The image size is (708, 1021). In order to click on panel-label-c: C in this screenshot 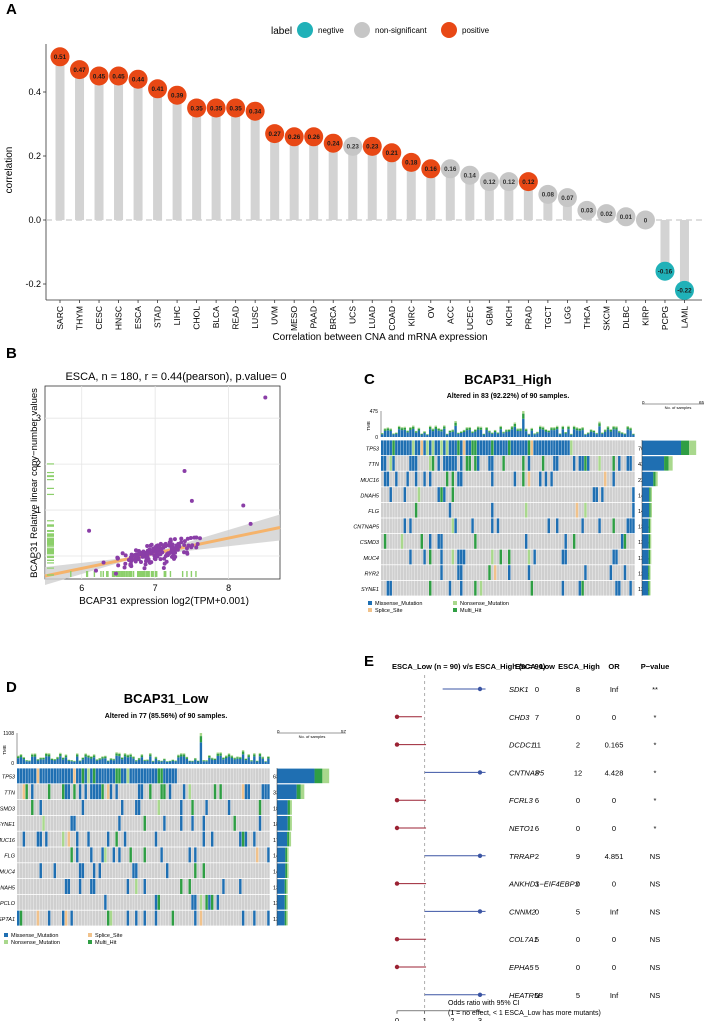, I will do `click(369, 379)`.